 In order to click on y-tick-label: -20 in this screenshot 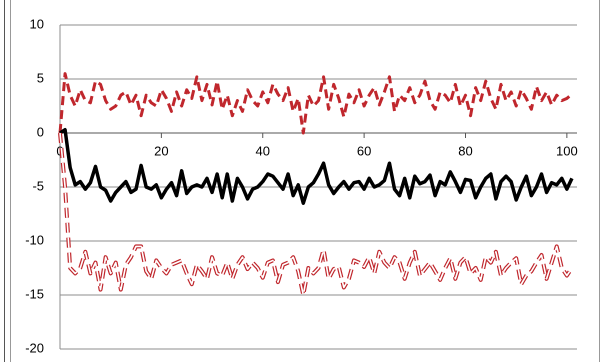, I will do `click(34, 347)`.